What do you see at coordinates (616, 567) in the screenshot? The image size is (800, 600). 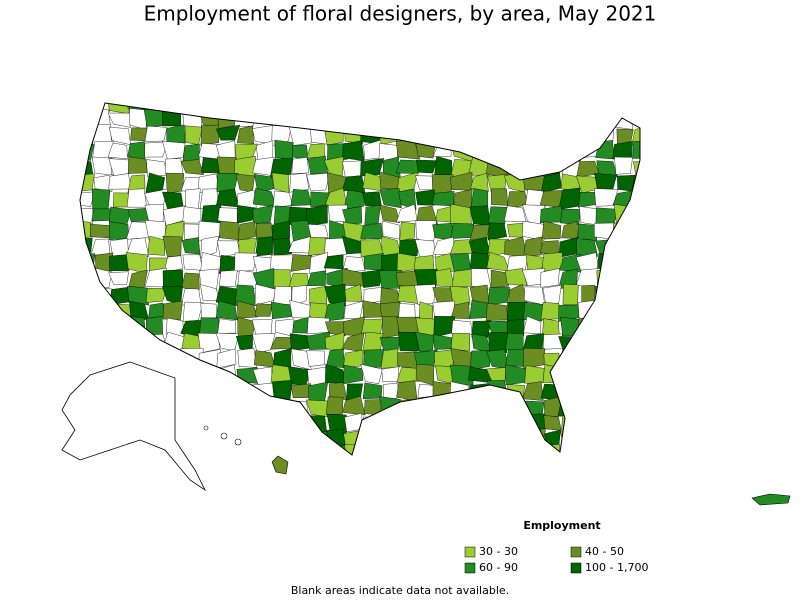 I see `legend-label: 100 - 1,700` at bounding box center [616, 567].